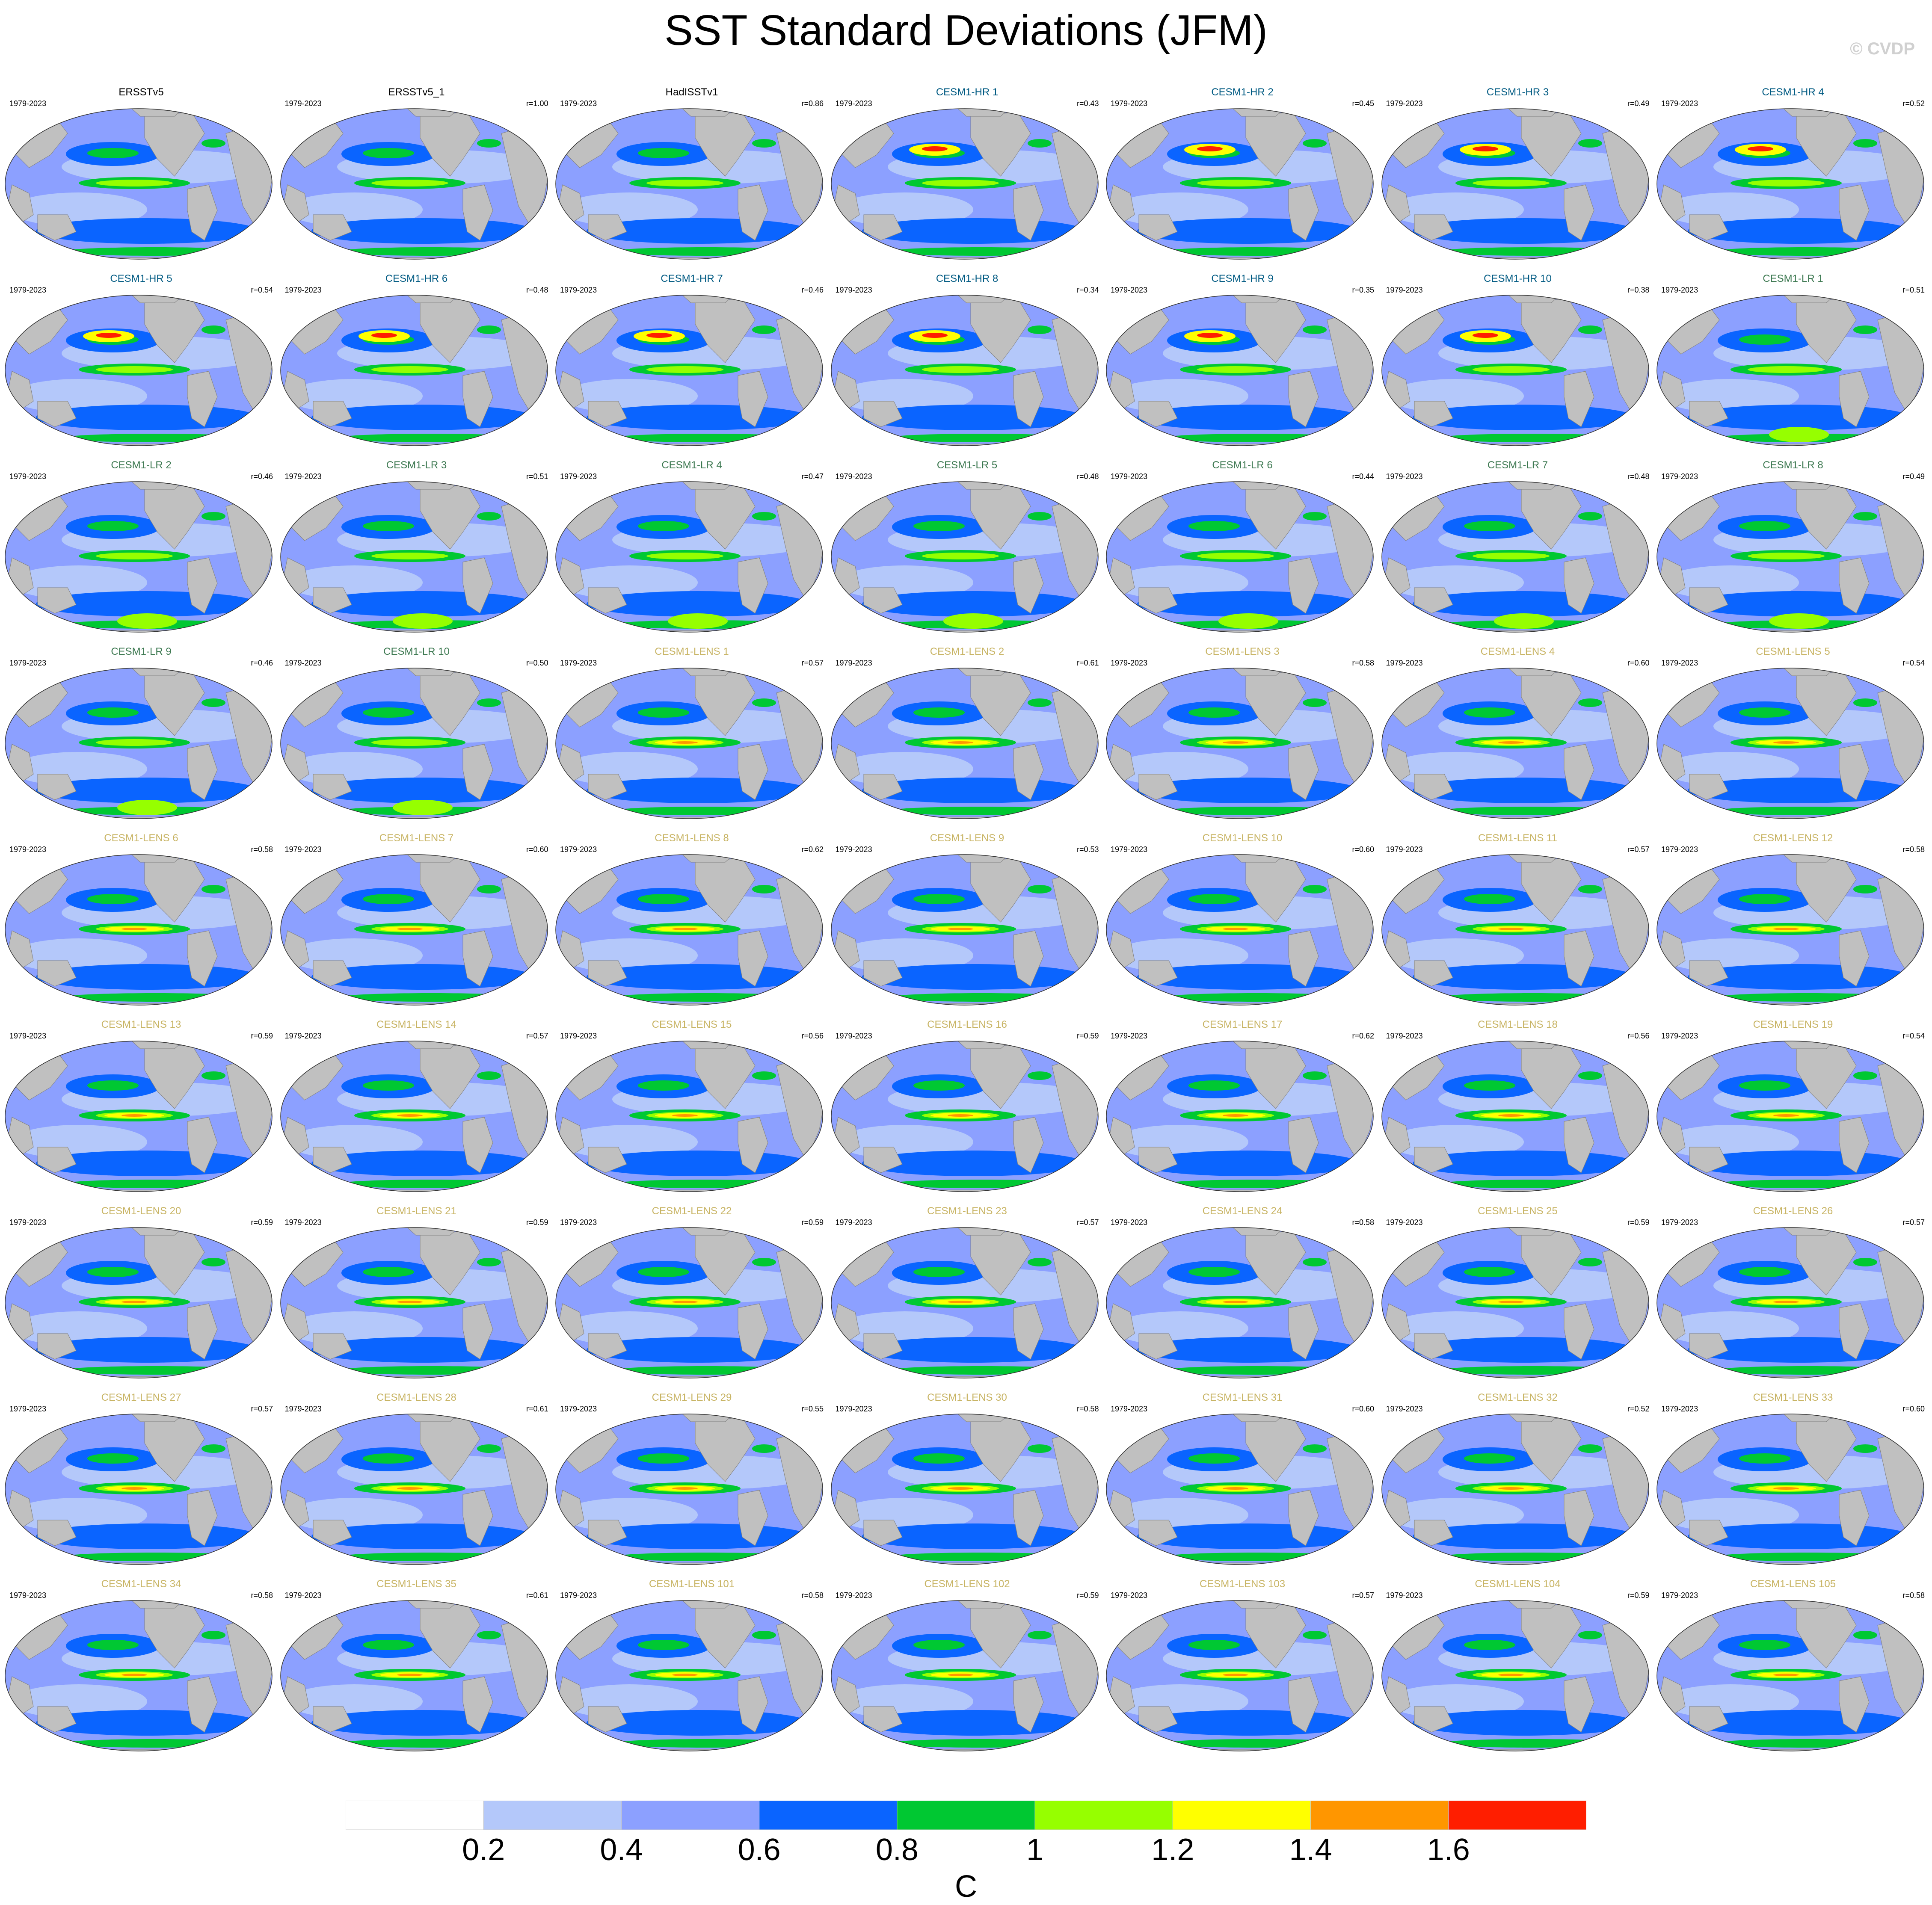 The width and height of the screenshot is (1932, 1905). I want to click on map-panel: CESM1-LENS 17 1979-2023 r=0.62, so click(1242, 1112).